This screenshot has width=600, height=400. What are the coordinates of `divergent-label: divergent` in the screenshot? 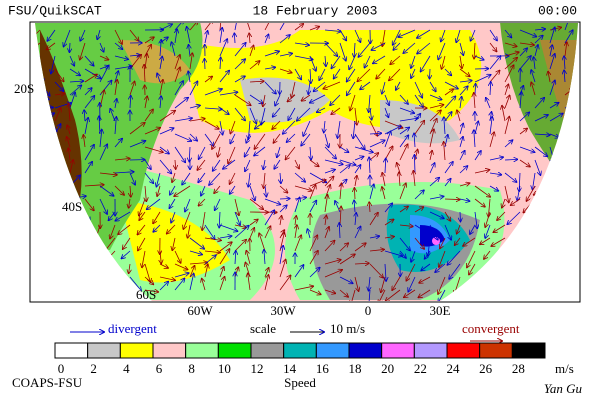 It's located at (132, 328).